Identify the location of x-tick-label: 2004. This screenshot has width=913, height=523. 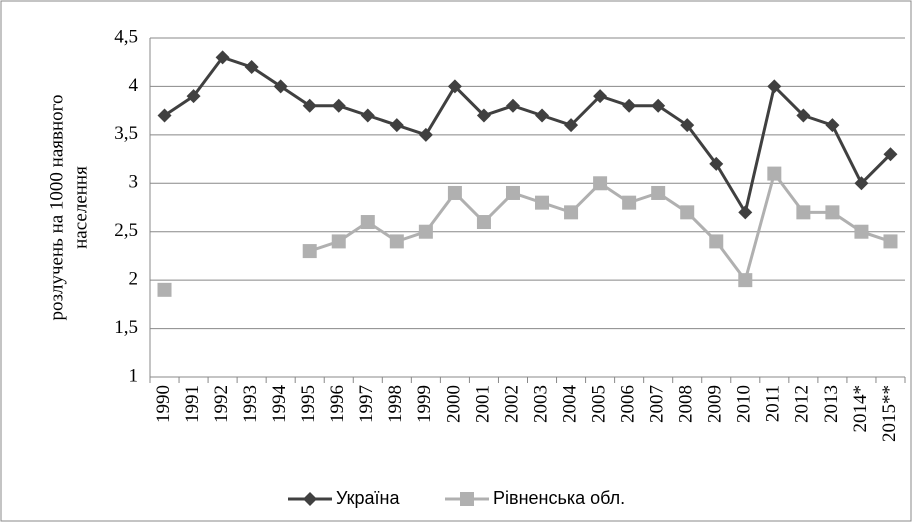
(569, 404).